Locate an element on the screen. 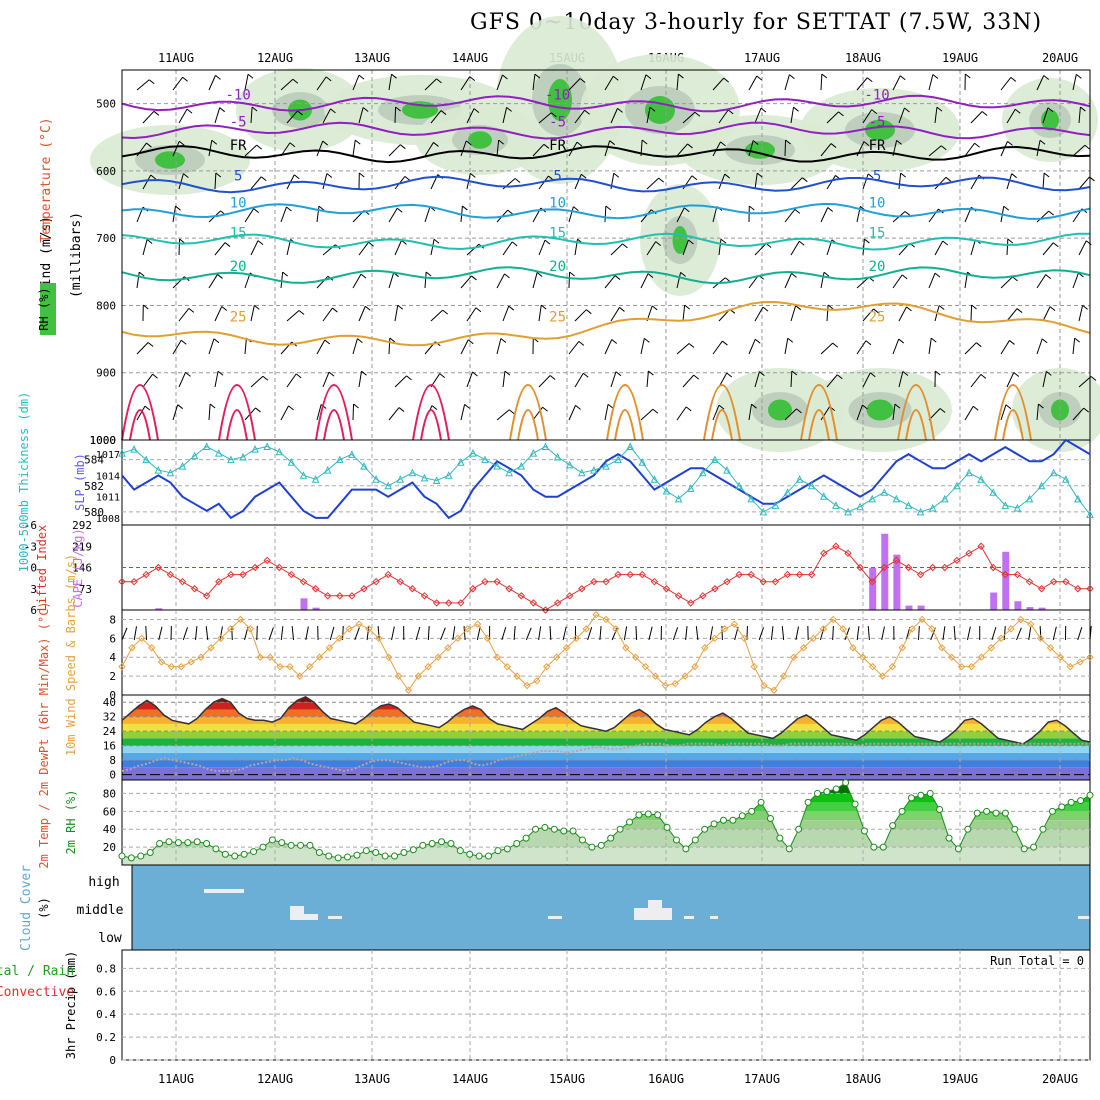  y-tick-label: 0.8 is located at coordinates (106, 968).